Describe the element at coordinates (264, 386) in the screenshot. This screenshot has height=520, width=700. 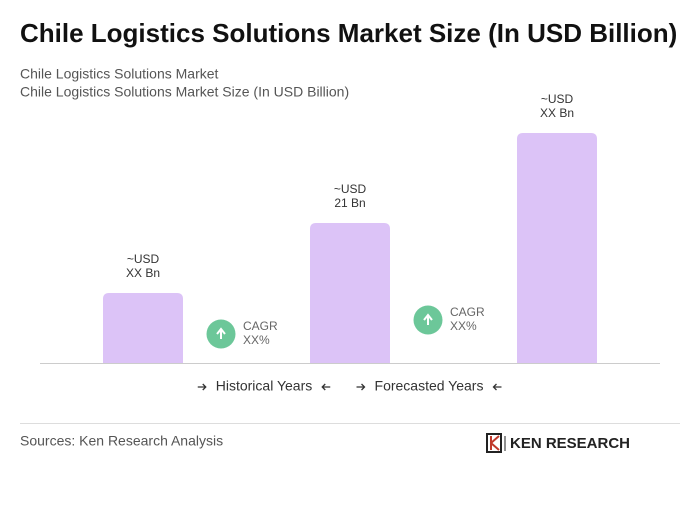
I see `period-label: Historical Years` at that location.